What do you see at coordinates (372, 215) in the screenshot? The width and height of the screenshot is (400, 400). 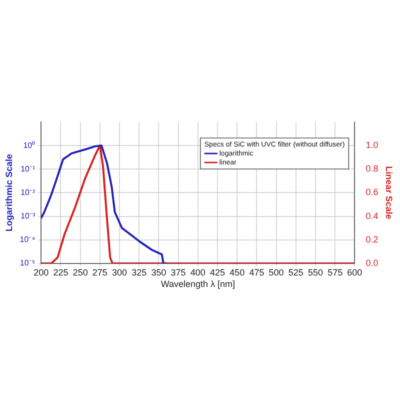 I see `y2-tick-label: 0.4` at bounding box center [372, 215].